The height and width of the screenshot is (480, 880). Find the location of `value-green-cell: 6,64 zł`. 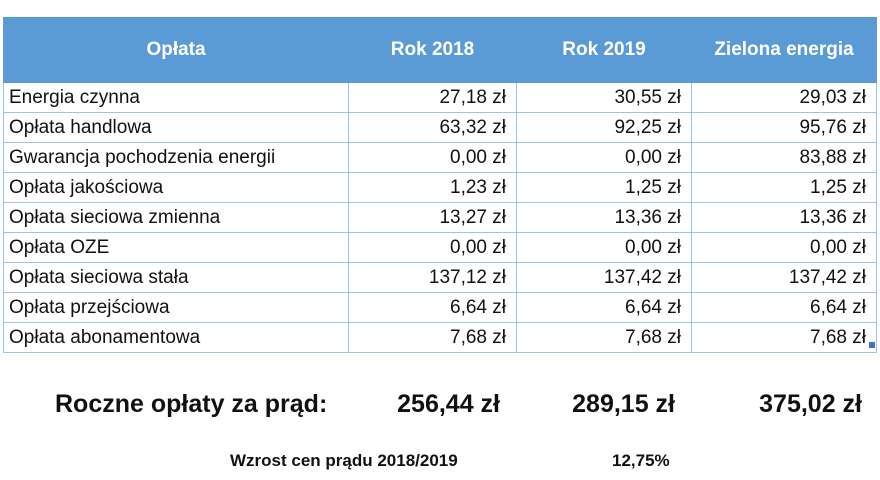

value-green-cell: 6,64 zł is located at coordinates (784, 307).